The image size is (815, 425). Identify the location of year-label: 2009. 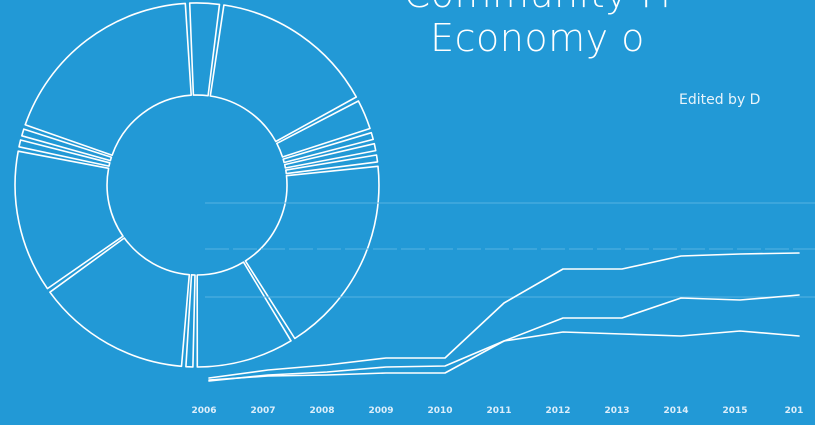
(380, 411).